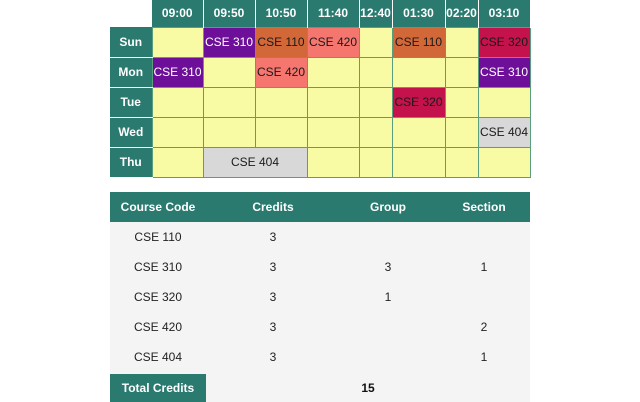 The height and width of the screenshot is (402, 640). Describe the element at coordinates (504, 13) in the screenshot. I see `time-slot-0310: 03:10` at that location.